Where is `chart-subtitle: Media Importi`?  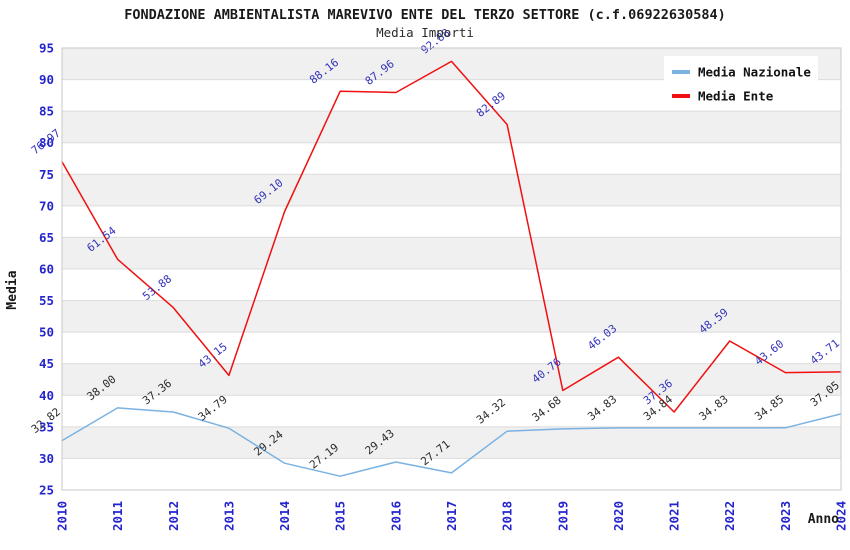
chart-subtitle: Media Importi is located at coordinates (425, 32).